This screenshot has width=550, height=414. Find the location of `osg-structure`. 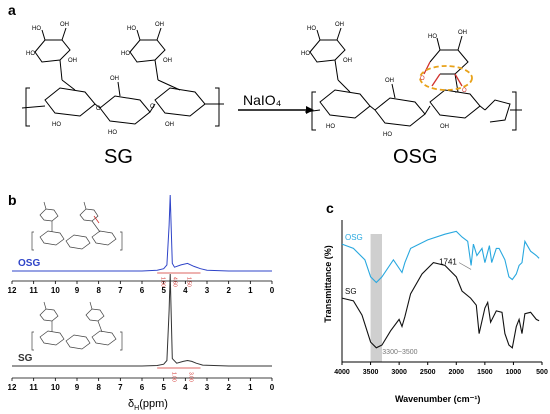

osg-structure is located at coordinates (413, 79).